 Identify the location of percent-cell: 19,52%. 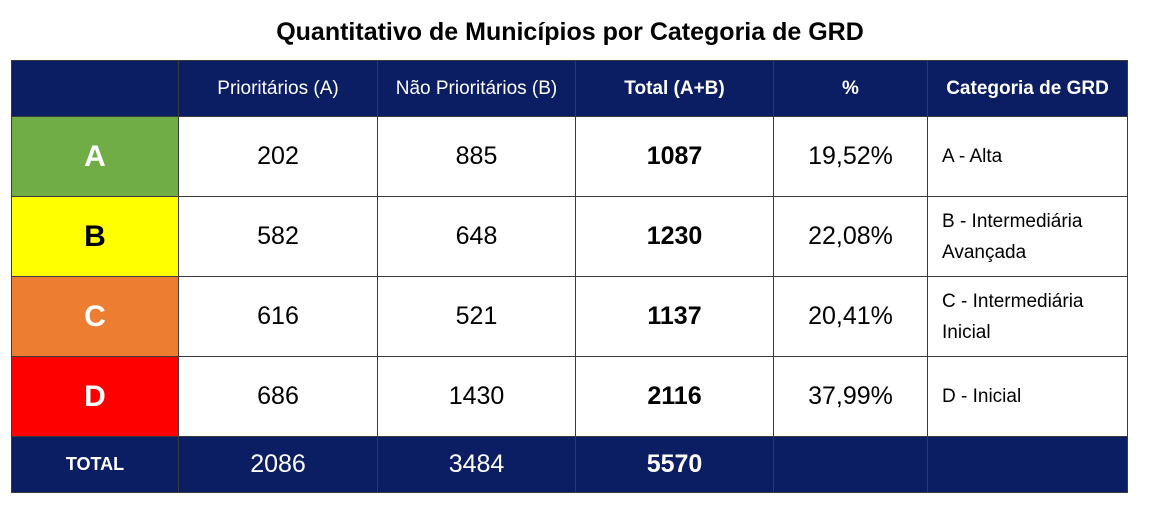
(850, 156).